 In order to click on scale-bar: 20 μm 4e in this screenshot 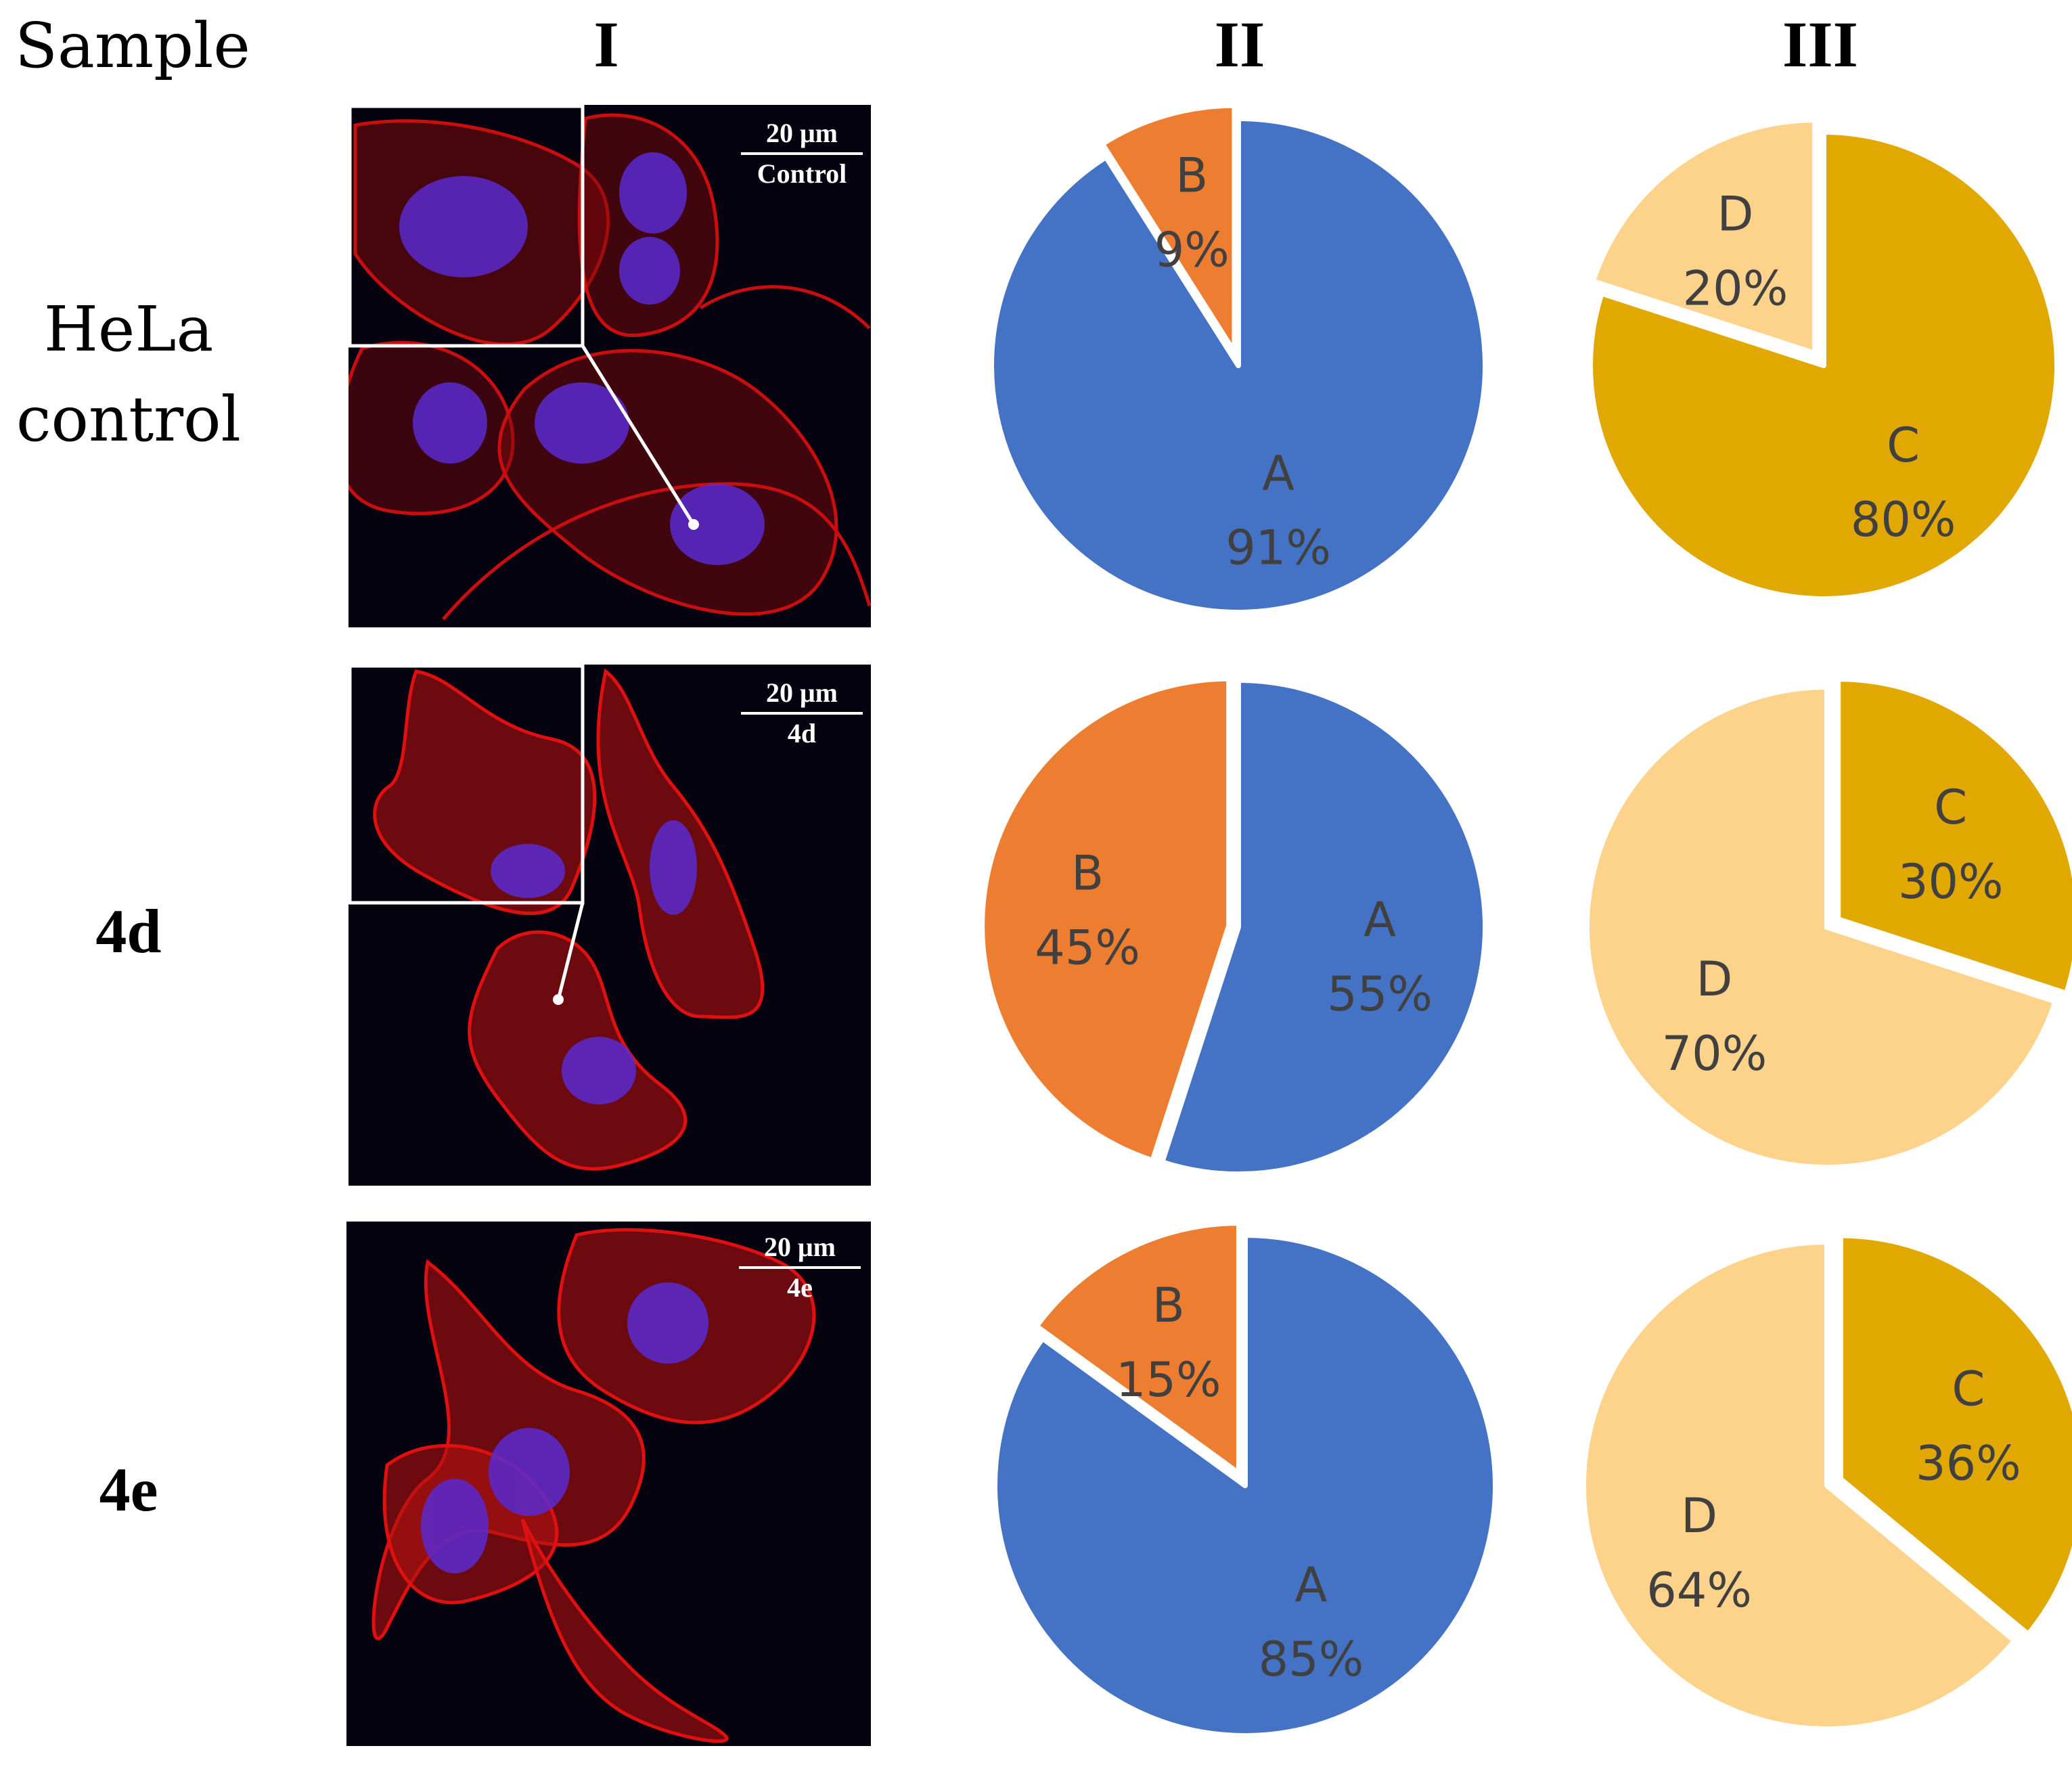, I will do `click(800, 1268)`.